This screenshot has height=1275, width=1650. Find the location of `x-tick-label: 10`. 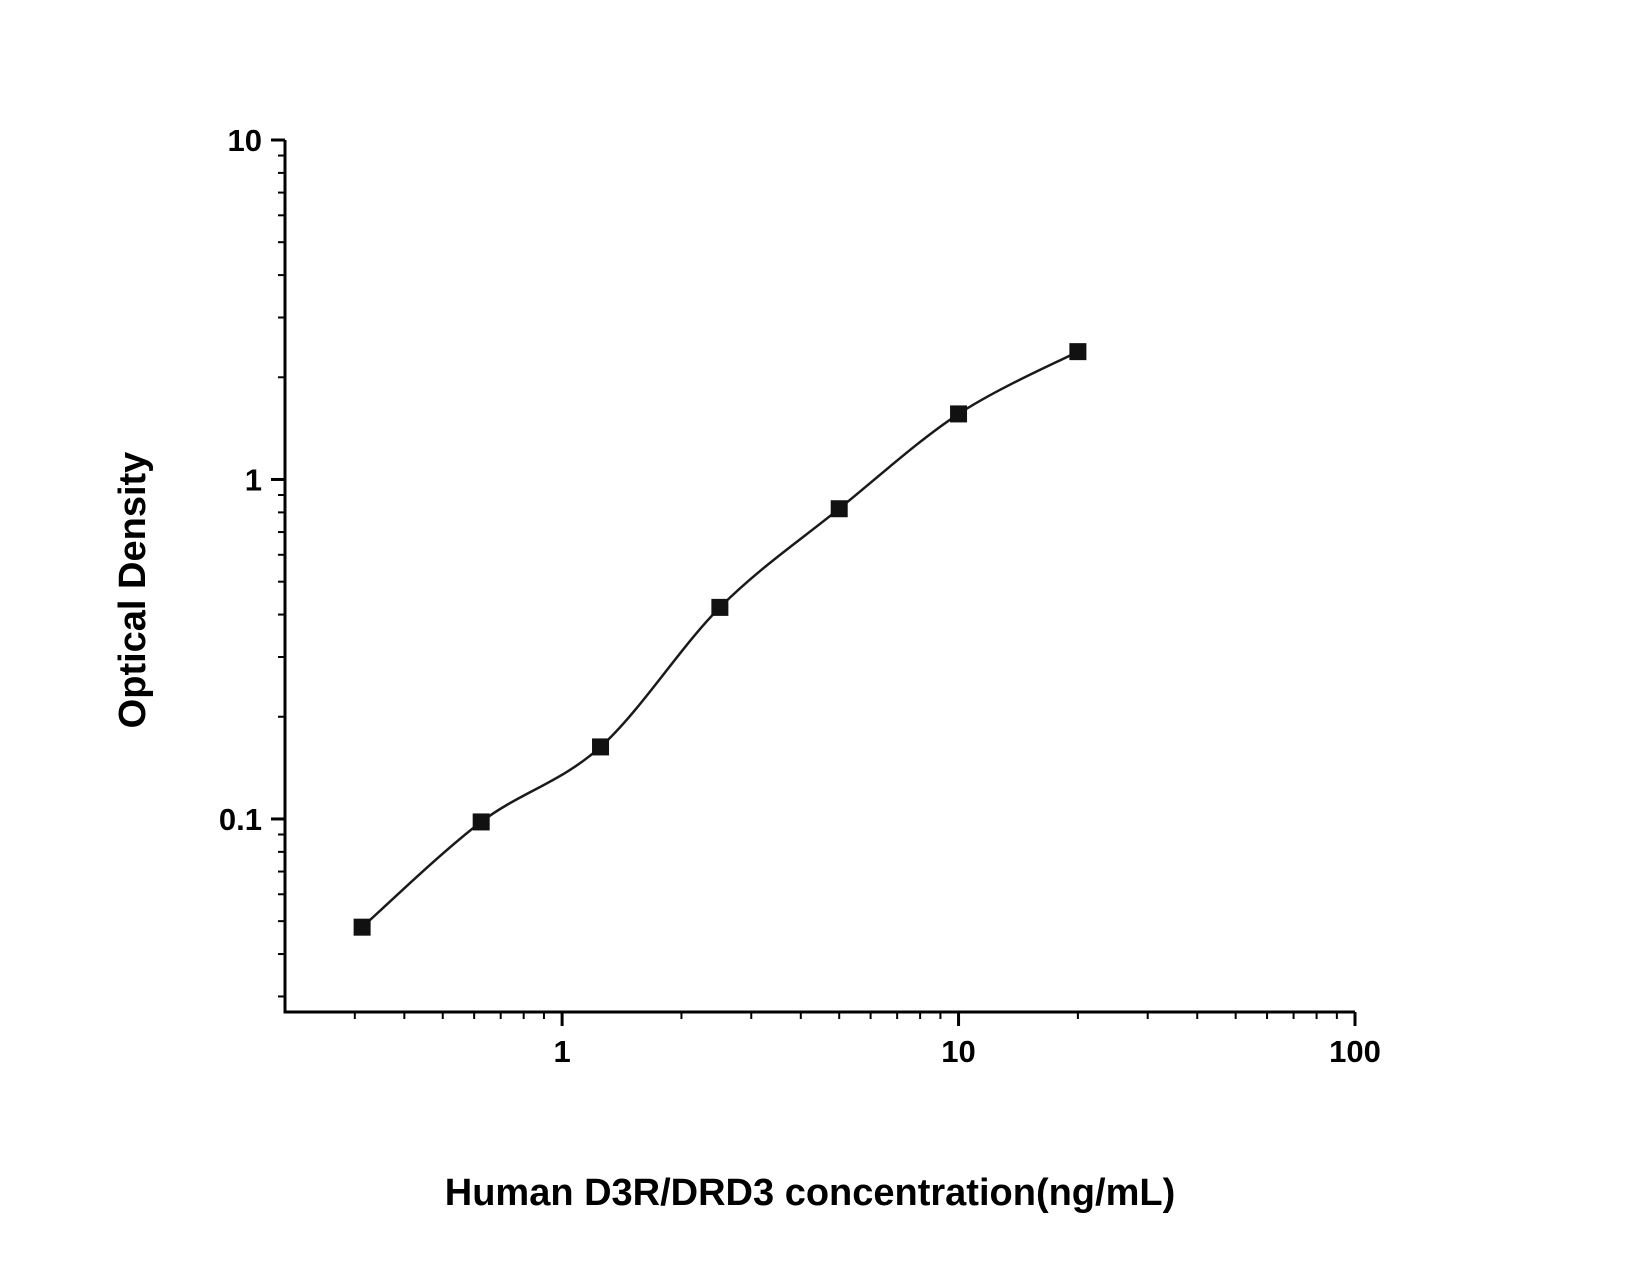

x-tick-label: 10 is located at coordinates (958, 1051).